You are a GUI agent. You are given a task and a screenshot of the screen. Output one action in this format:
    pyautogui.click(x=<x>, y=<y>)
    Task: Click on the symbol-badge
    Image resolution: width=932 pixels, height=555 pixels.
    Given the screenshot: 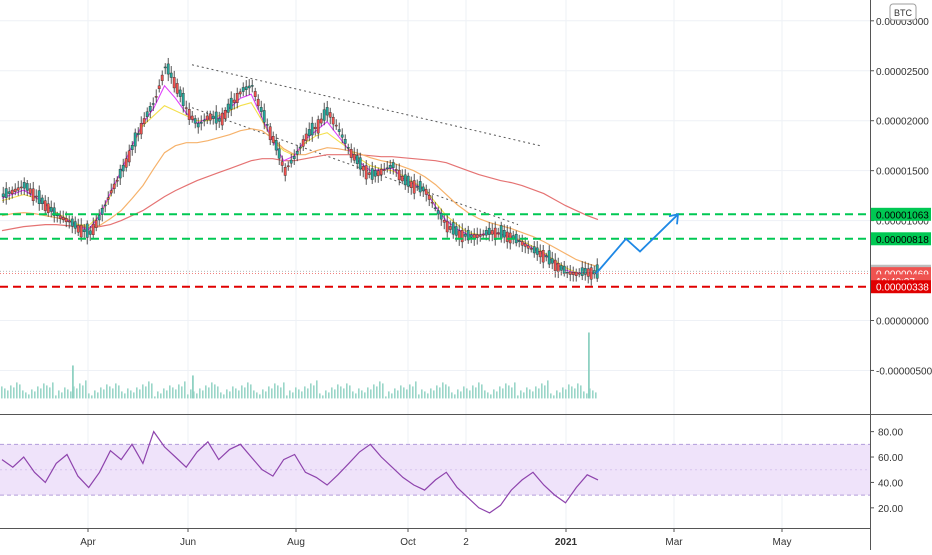 What is the action you would take?
    pyautogui.click(x=903, y=12)
    